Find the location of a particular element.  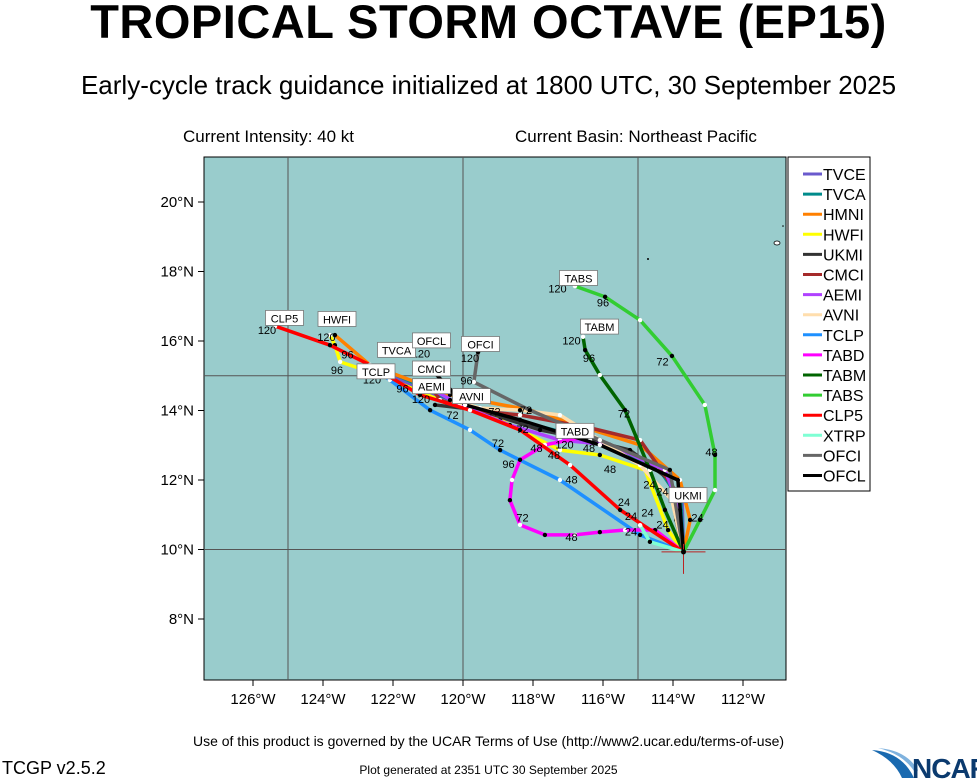

x-tick-label: 118°W is located at coordinates (533, 699).